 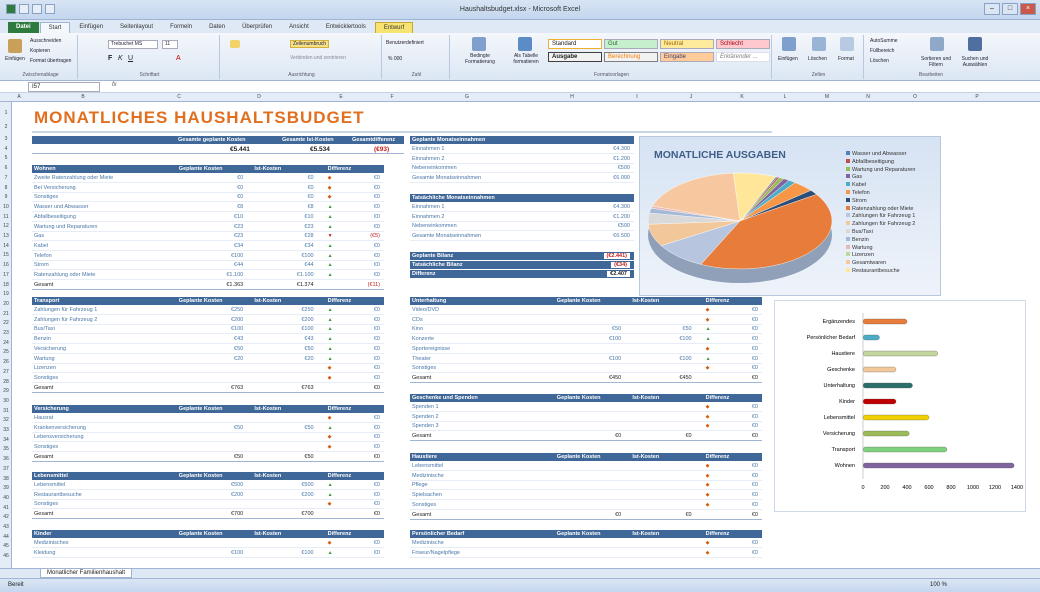 I want to click on column-header: L, so click(x=785, y=97).